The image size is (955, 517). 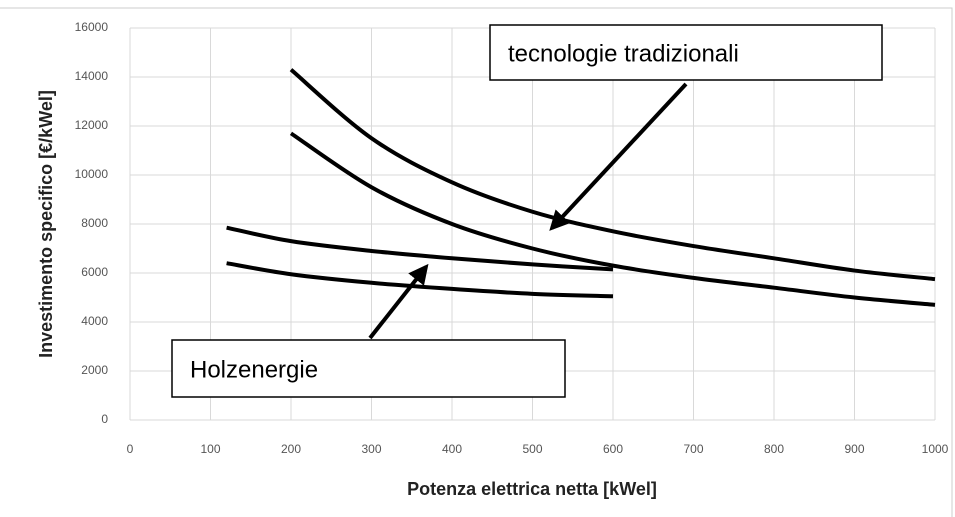 I want to click on x-tick-label: 200, so click(x=291, y=449).